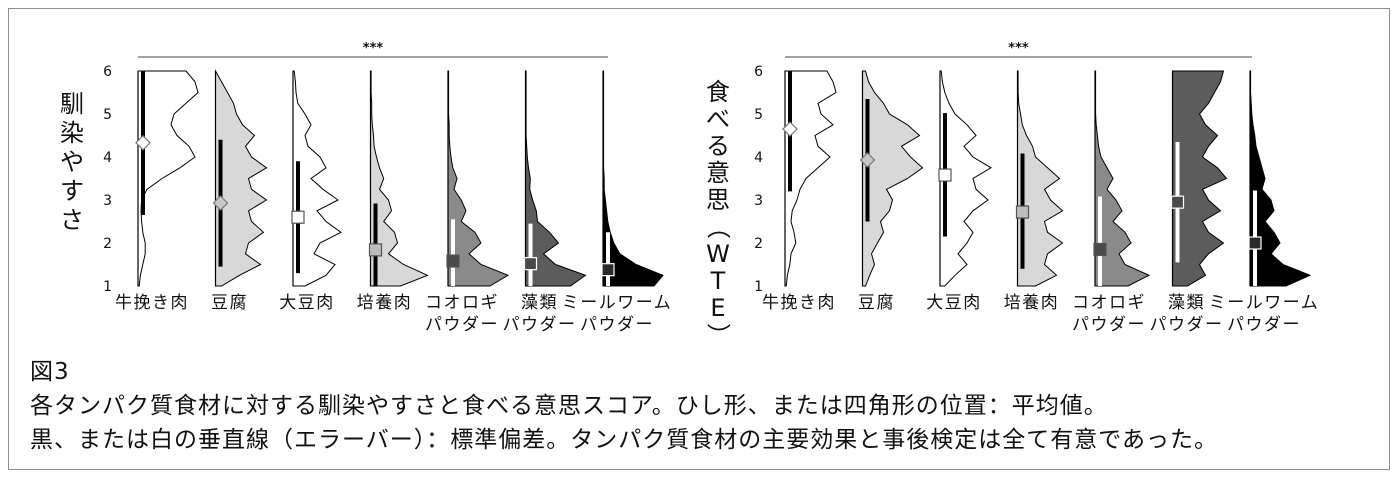  I want to click on y-axis-label: W, so click(718, 254).